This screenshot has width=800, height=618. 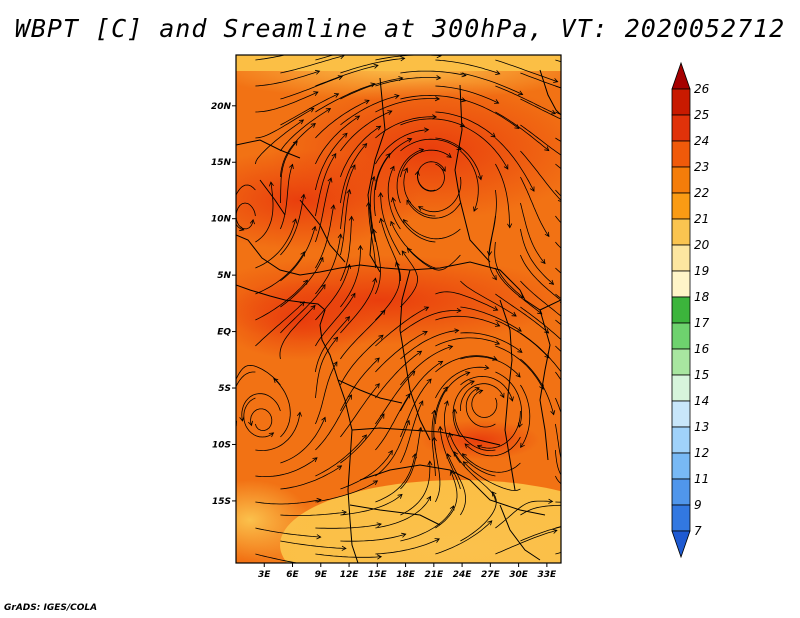 I want to click on colorbar-label: 14, so click(x=701, y=401).